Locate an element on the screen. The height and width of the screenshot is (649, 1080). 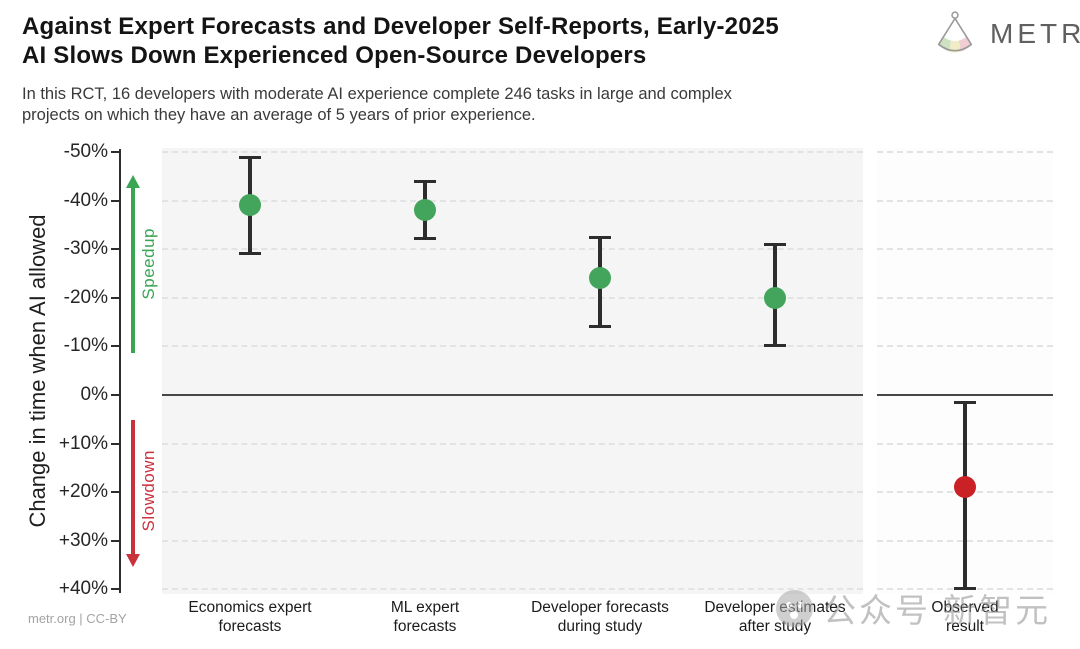
y-axis-line is located at coordinates (120, 371).